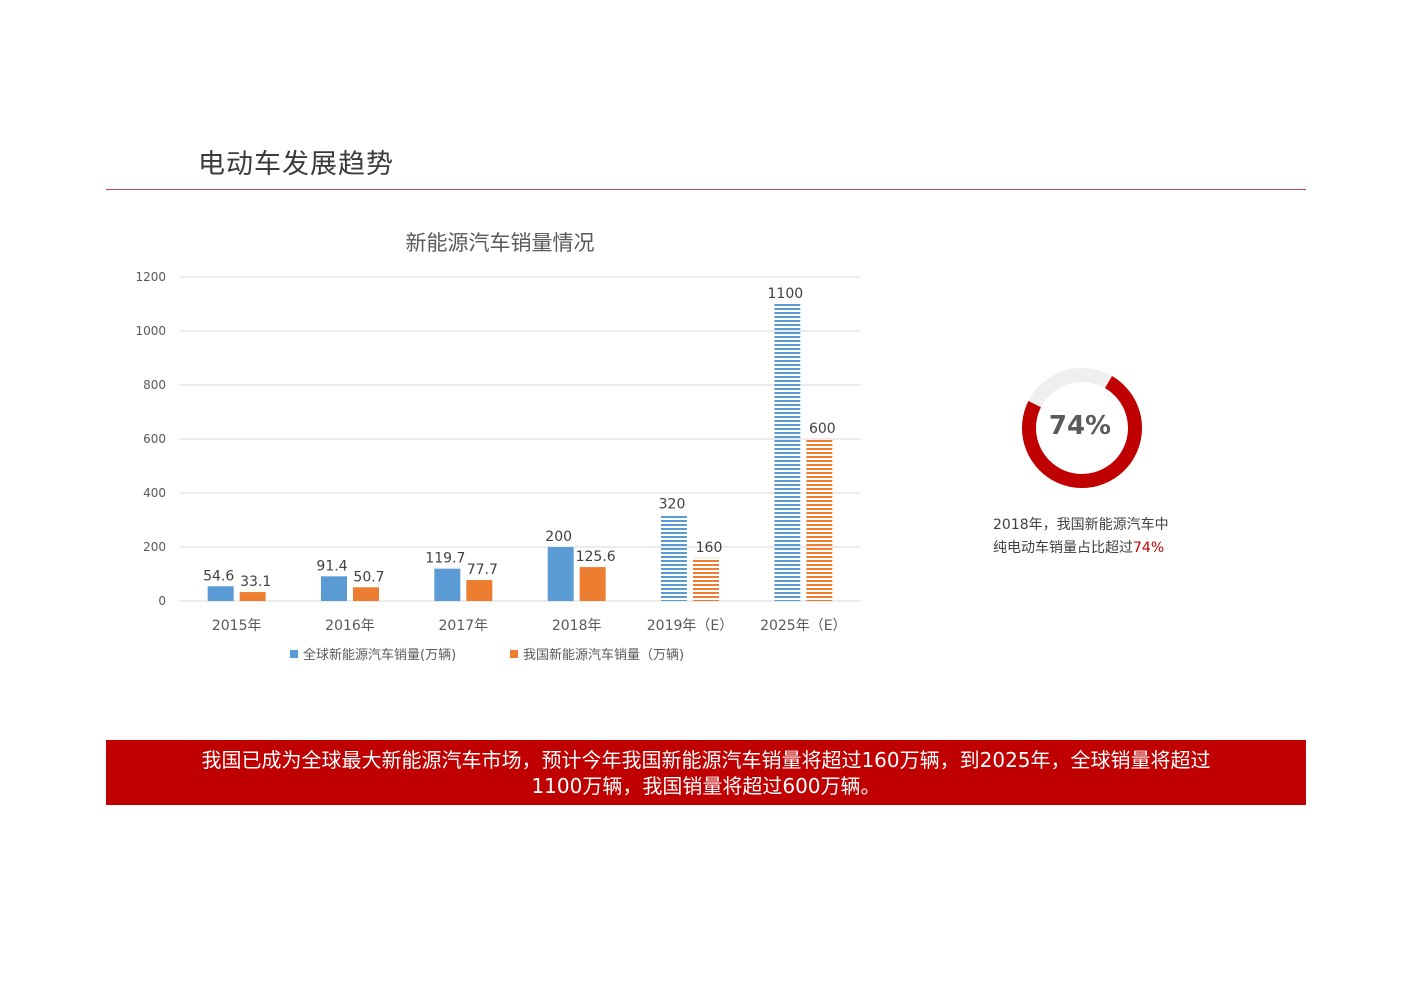 This screenshot has height=992, width=1403. I want to click on donut-graphic, so click(1082, 428).